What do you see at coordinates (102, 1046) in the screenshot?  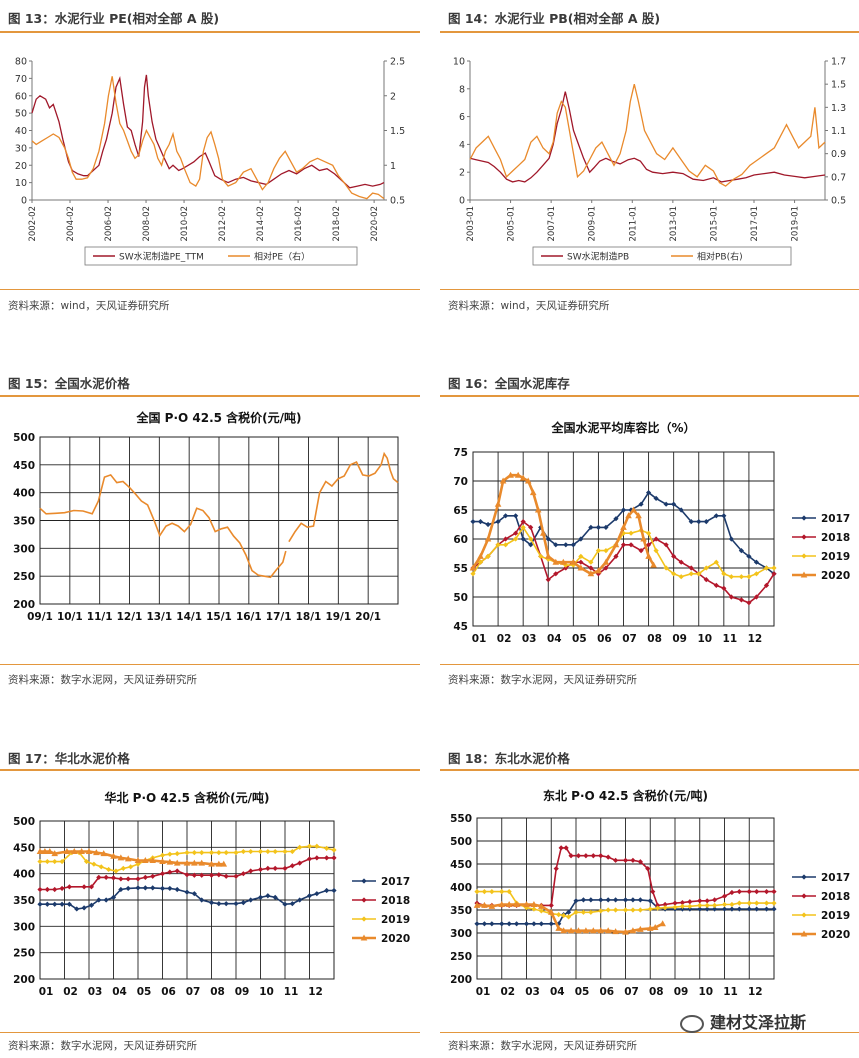 I see `figure-17-source: 资料来源：数字水泥网，天风证券研究所` at bounding box center [102, 1046].